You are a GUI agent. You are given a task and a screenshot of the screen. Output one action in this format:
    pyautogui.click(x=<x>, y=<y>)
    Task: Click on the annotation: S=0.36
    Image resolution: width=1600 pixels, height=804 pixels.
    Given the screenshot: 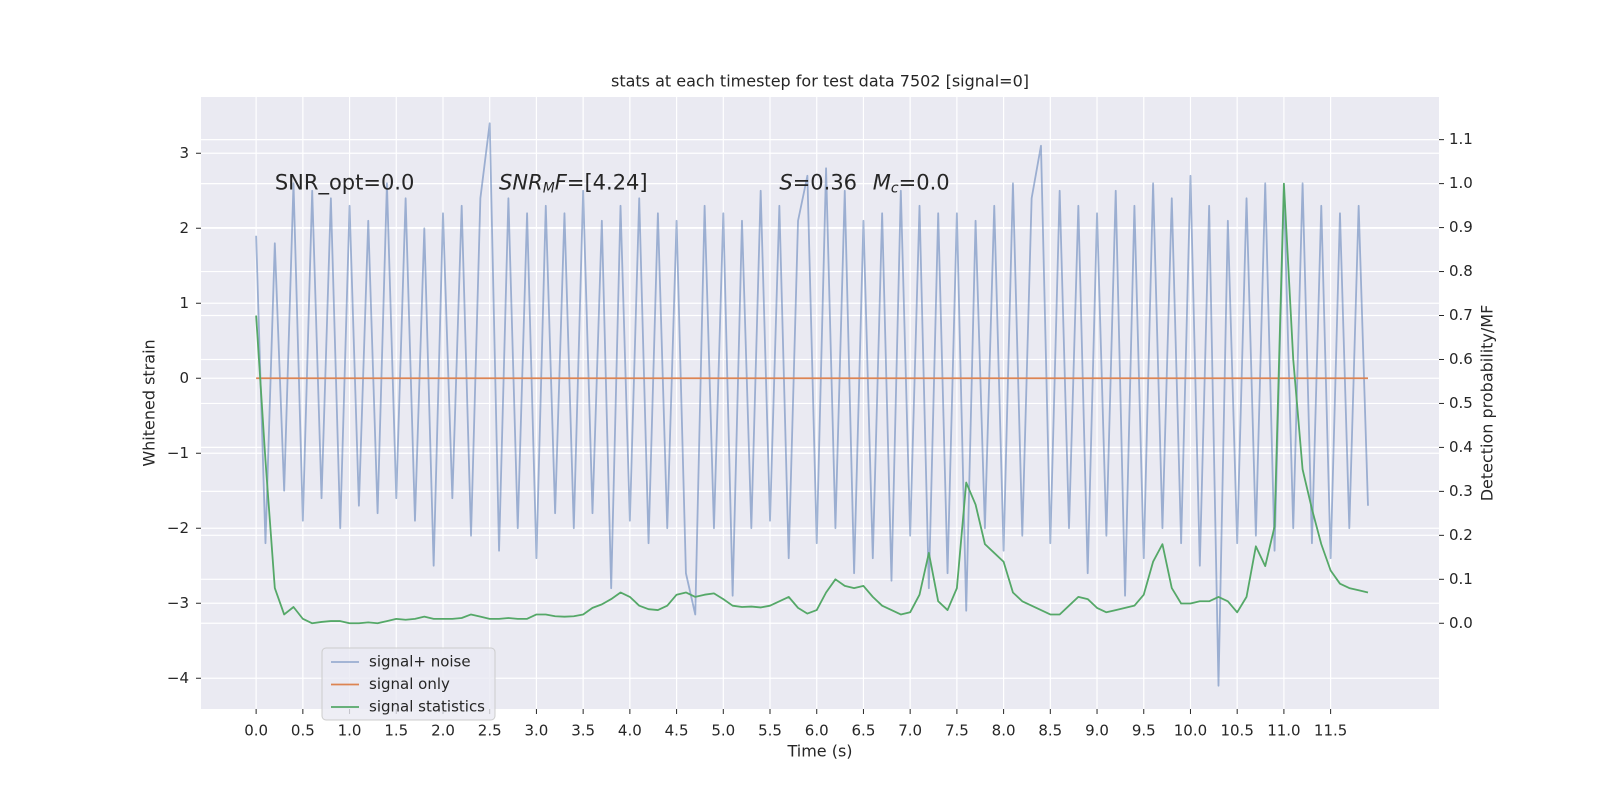 What is the action you would take?
    pyautogui.click(x=818, y=182)
    